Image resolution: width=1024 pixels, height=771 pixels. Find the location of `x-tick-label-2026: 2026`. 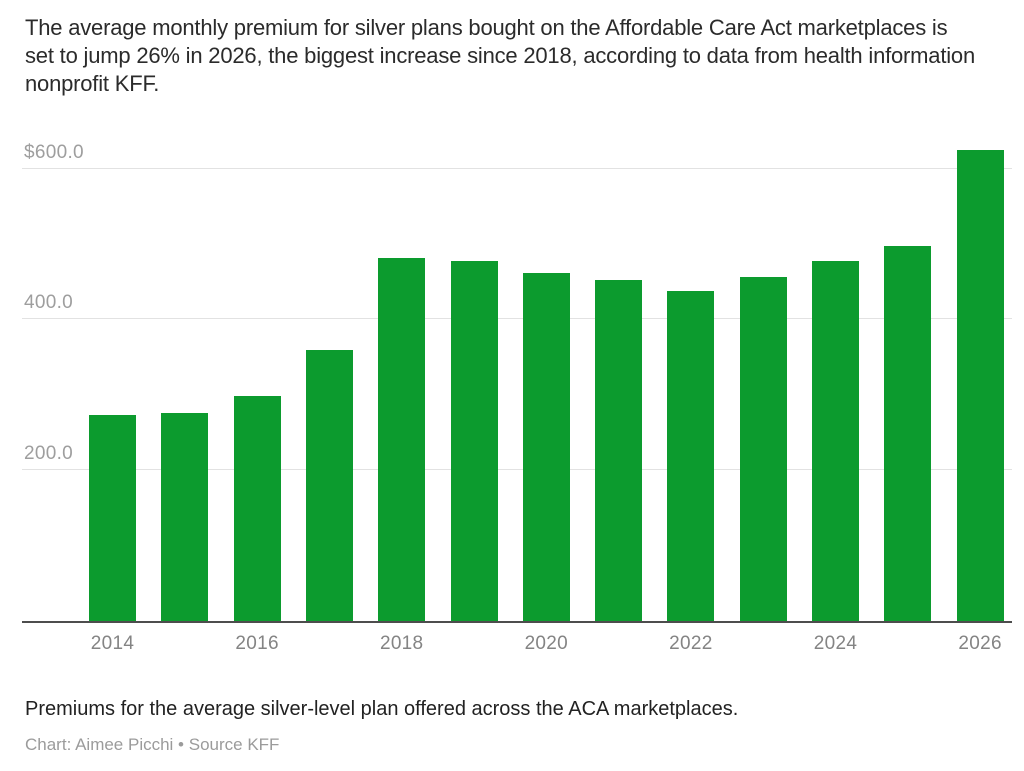

x-tick-label-2026: 2026 is located at coordinates (980, 643).